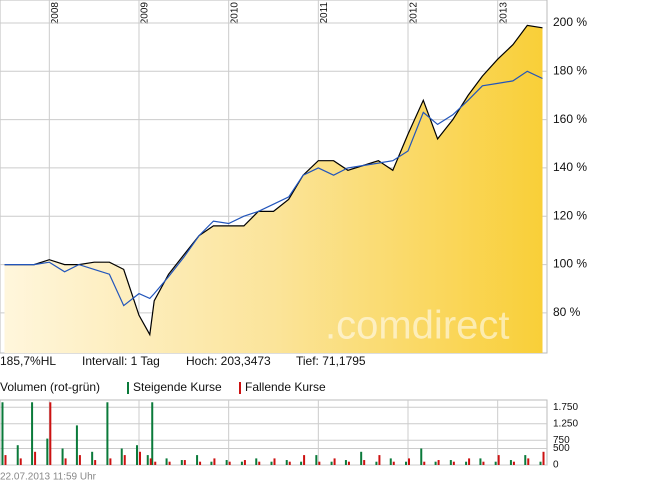 The height and width of the screenshot is (483, 645). What do you see at coordinates (570, 22) in the screenshot?
I see `y-tick-label: 200 %` at bounding box center [570, 22].